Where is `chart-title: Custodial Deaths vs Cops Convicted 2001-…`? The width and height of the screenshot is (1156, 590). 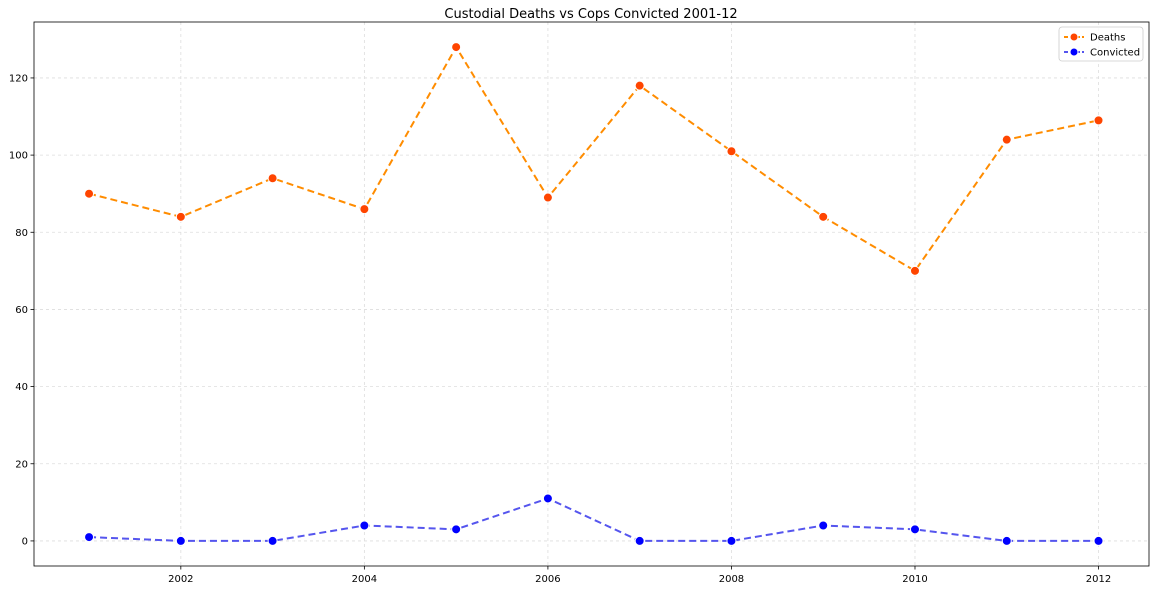 chart-title: Custodial Deaths vs Cops Convicted 2001-… is located at coordinates (590, 14).